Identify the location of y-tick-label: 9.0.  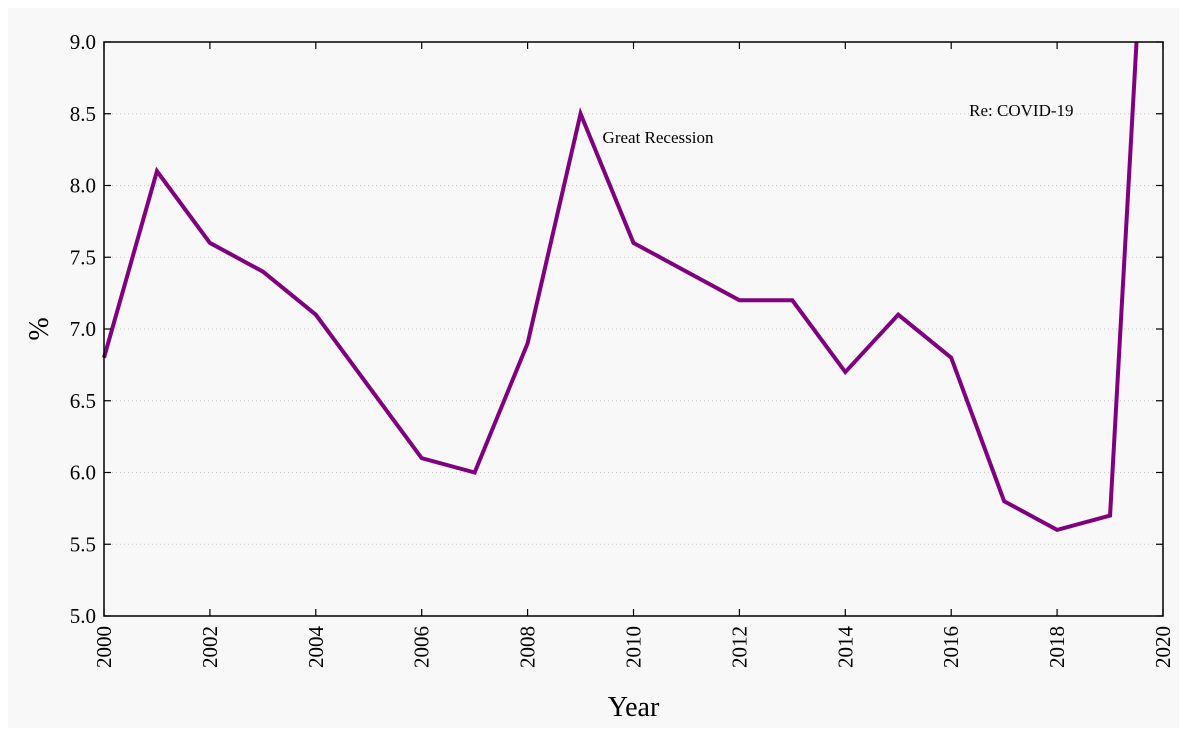
(83, 42).